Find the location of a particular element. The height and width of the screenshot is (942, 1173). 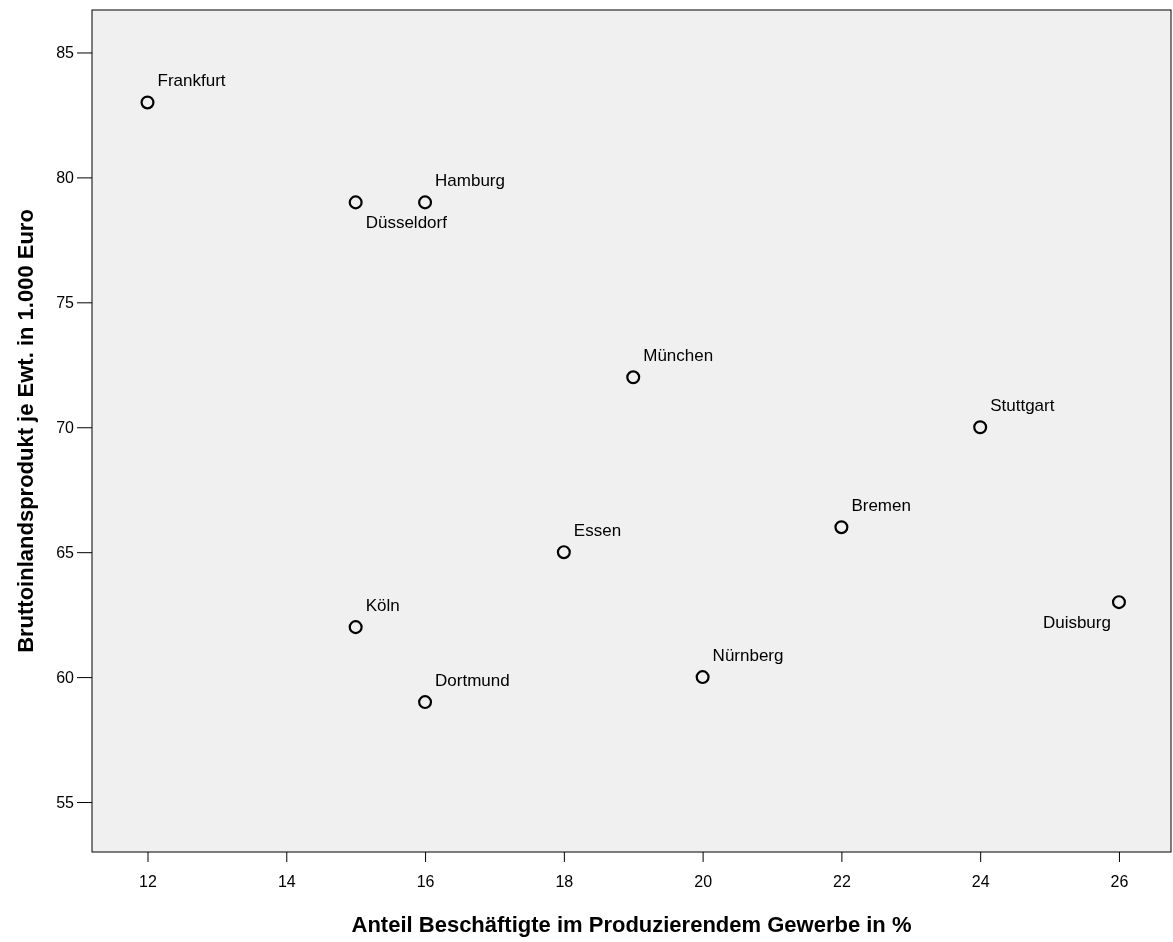

annotation: Dortmund is located at coordinates (472, 681).